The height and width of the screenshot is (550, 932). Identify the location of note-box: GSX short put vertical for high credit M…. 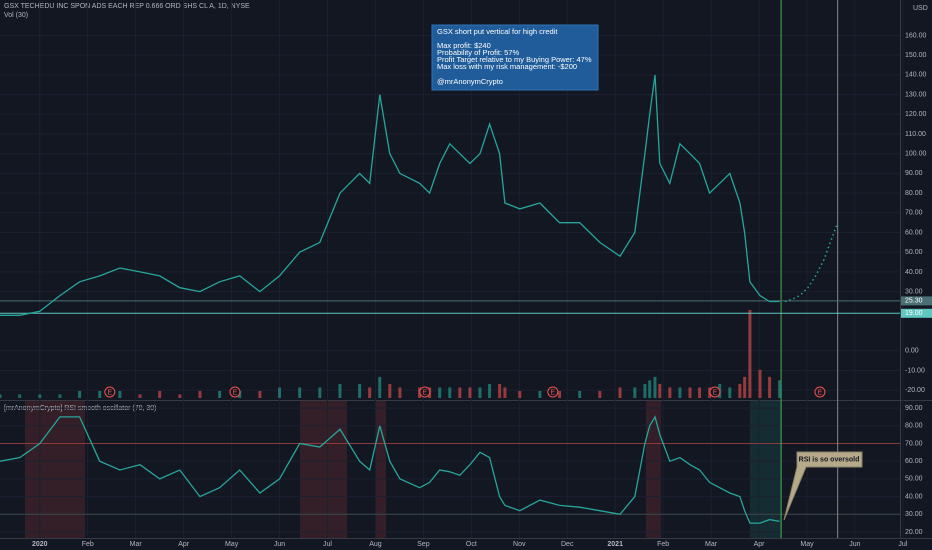
(515, 57).